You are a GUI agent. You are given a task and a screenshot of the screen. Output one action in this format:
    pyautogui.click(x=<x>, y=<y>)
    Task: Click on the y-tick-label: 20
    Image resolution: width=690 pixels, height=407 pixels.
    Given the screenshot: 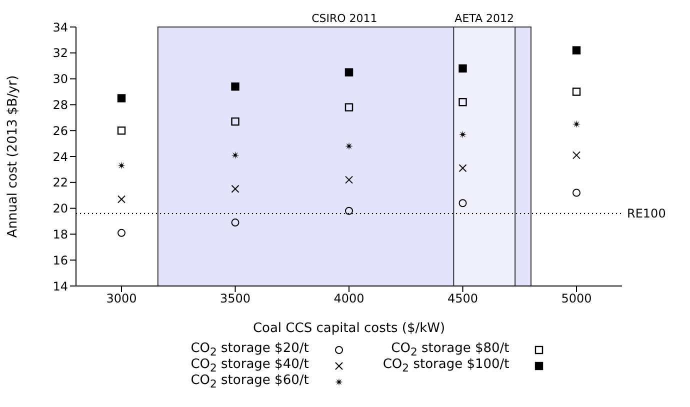 What is the action you would take?
    pyautogui.click(x=60, y=209)
    